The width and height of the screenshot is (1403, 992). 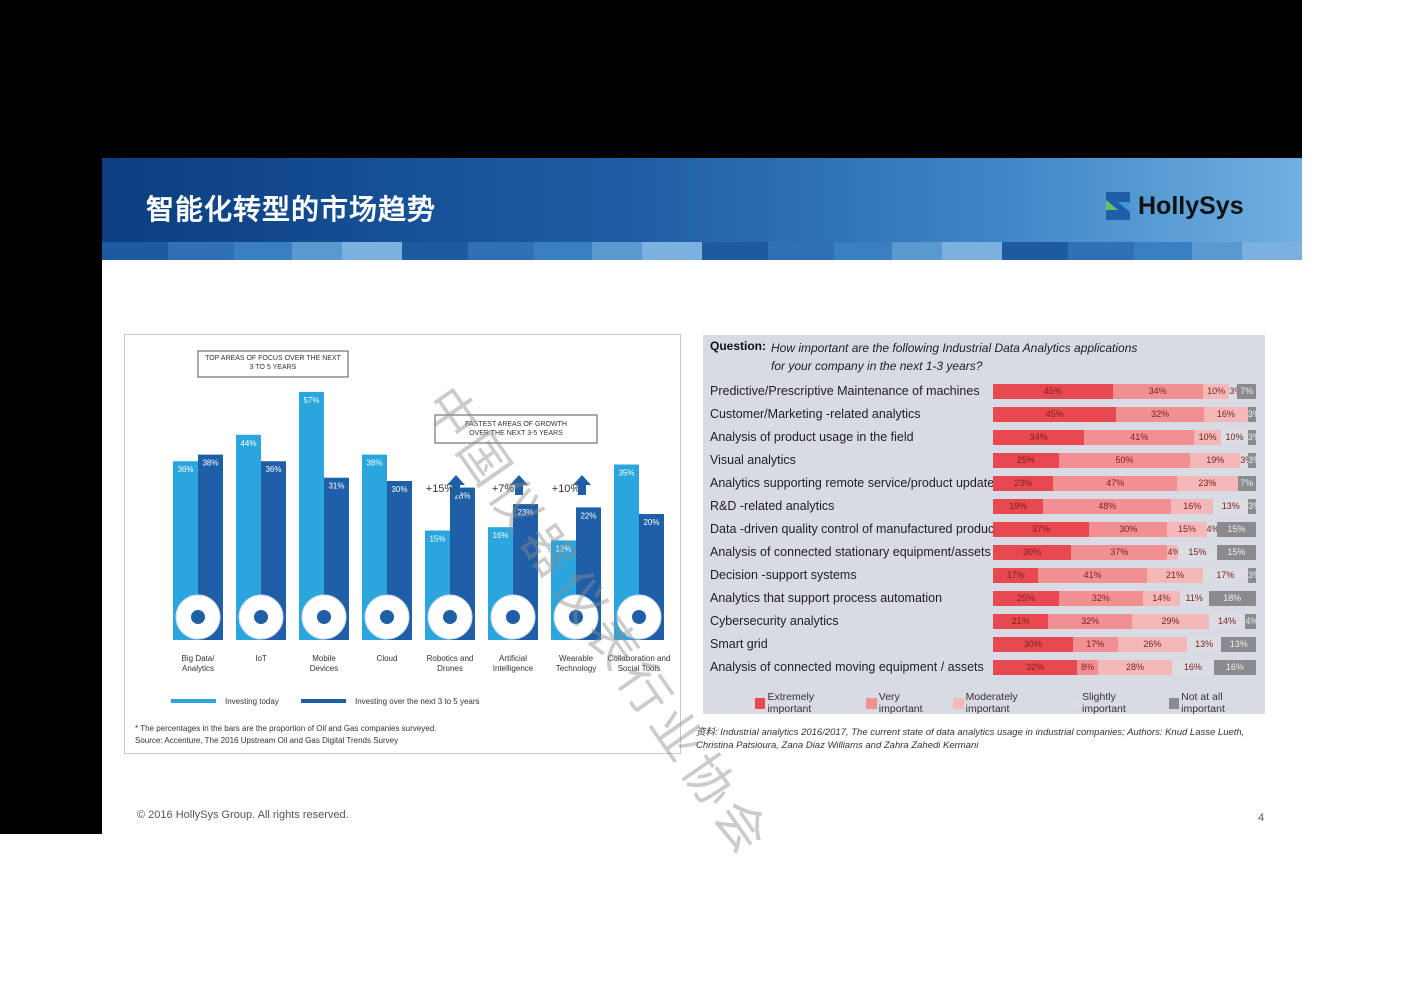 I want to click on legend-label-today: Investing today, so click(x=252, y=701).